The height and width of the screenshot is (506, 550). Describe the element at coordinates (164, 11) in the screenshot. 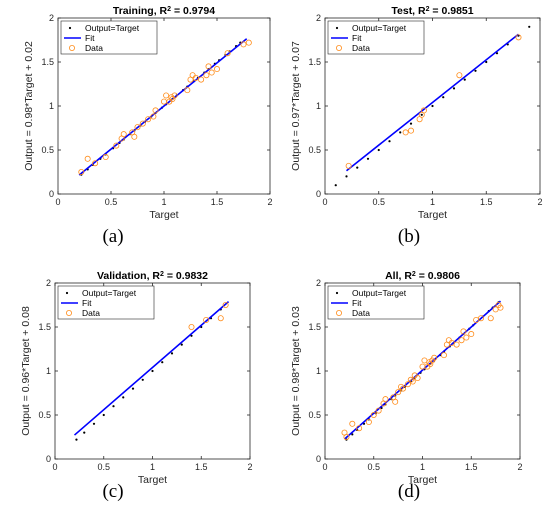

I see `chart-title: Training, R2 = 0.9794` at that location.